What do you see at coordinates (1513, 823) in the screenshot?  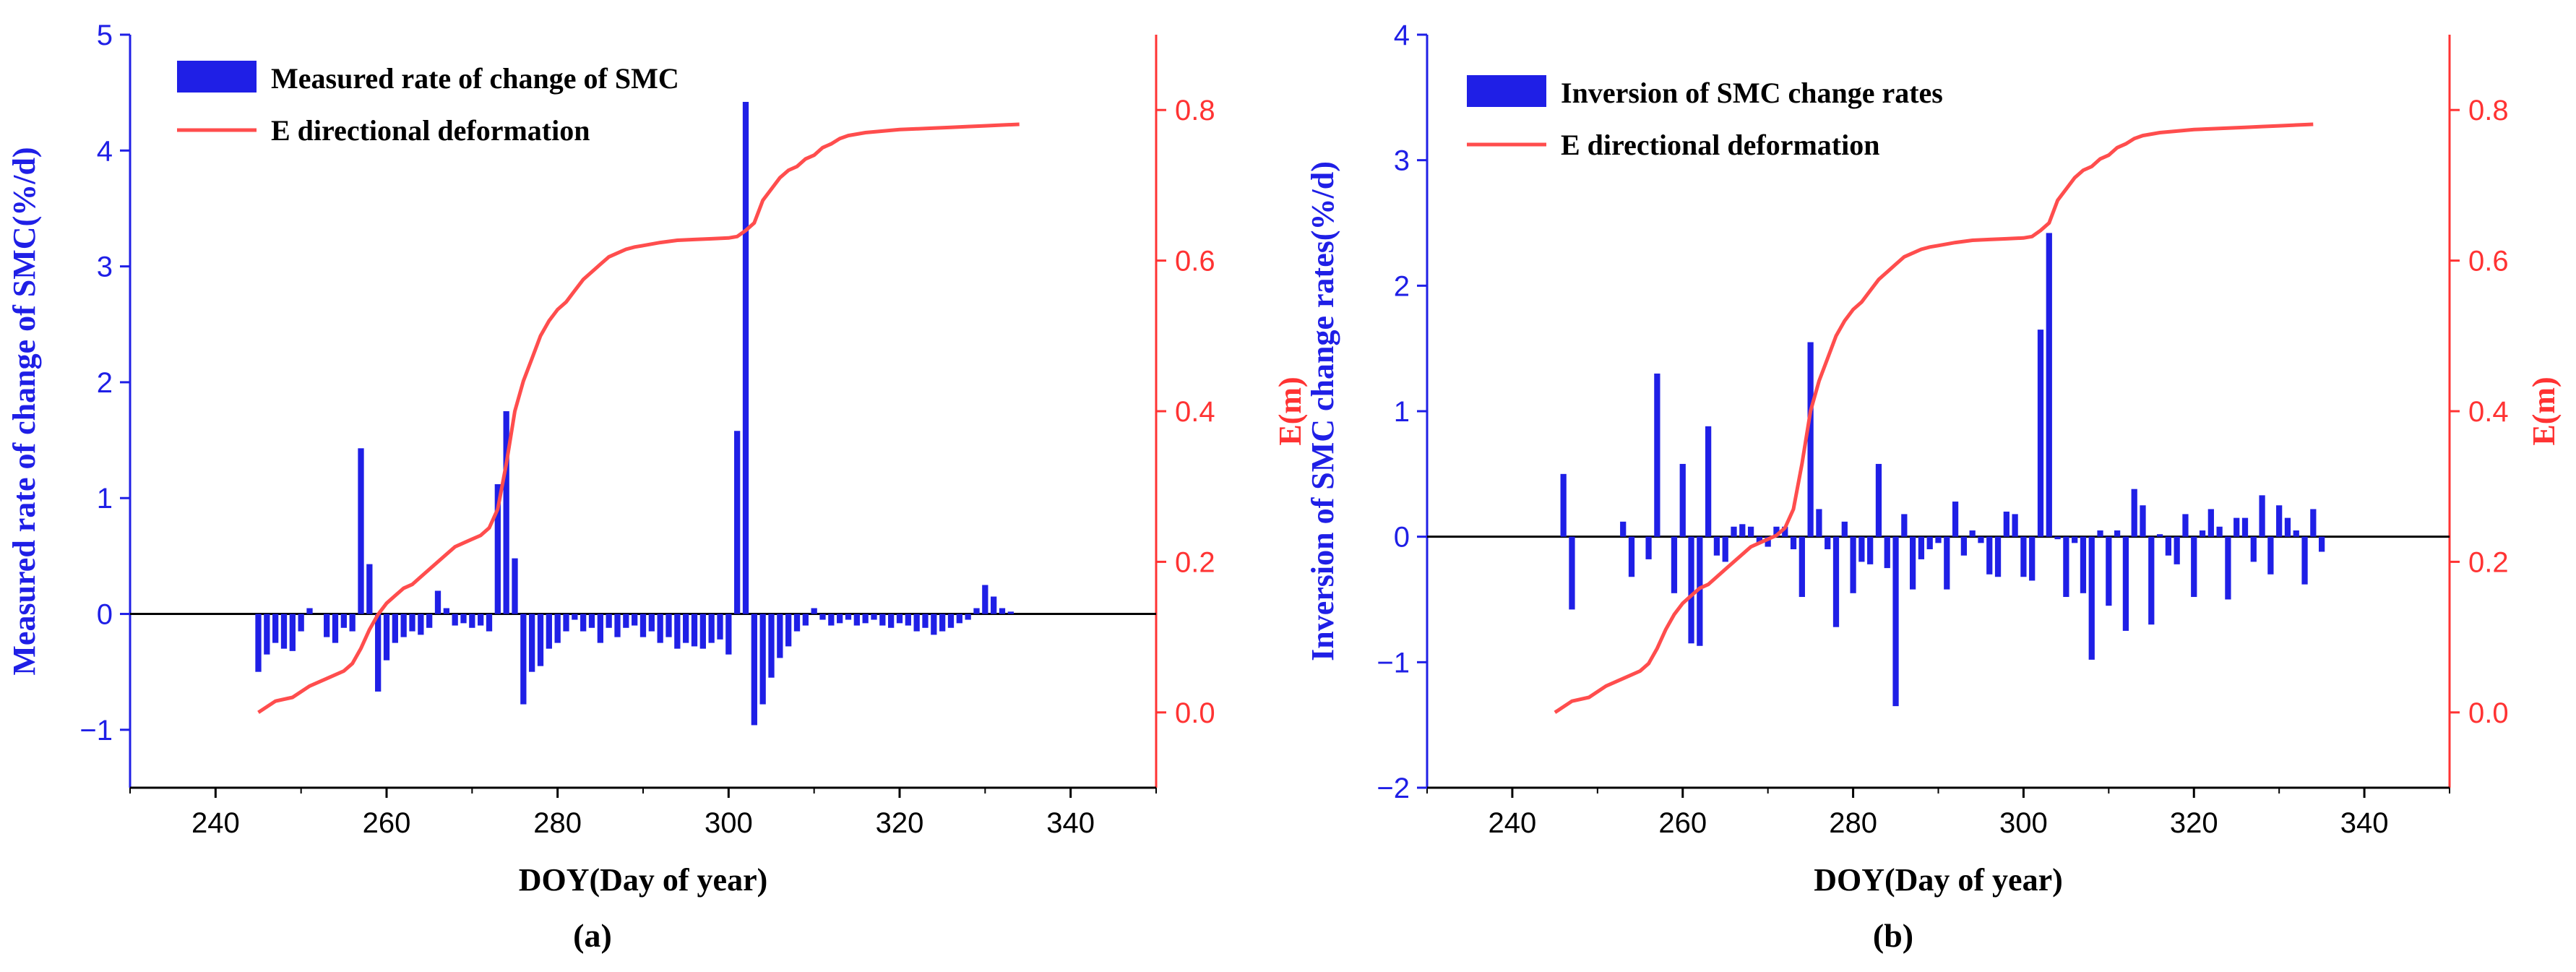 I see `x-tick-label: 240` at bounding box center [1513, 823].